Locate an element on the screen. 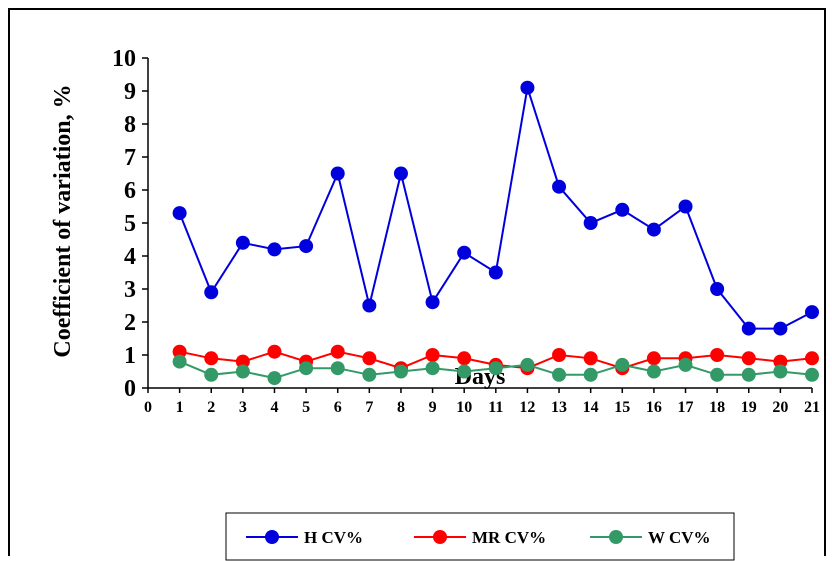 Image resolution: width=832 pixels, height=561 pixels. y-tick-label: 9 is located at coordinates (130, 92).